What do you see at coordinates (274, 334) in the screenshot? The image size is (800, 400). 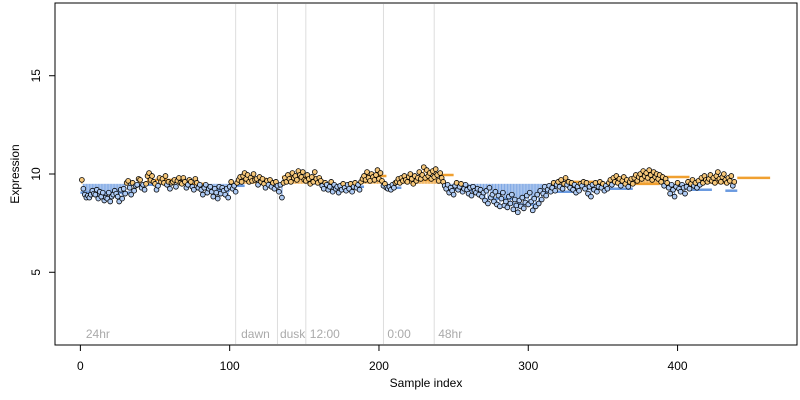 I see `period-annotations: 24hr dawn dusk 12:00 0:00 48hr` at bounding box center [274, 334].